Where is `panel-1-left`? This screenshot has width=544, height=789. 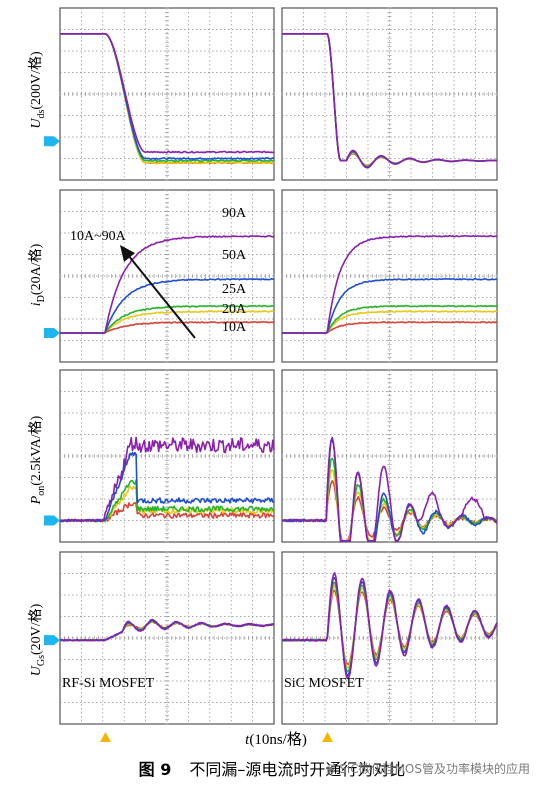
panel-1-left is located at coordinates (167, 94).